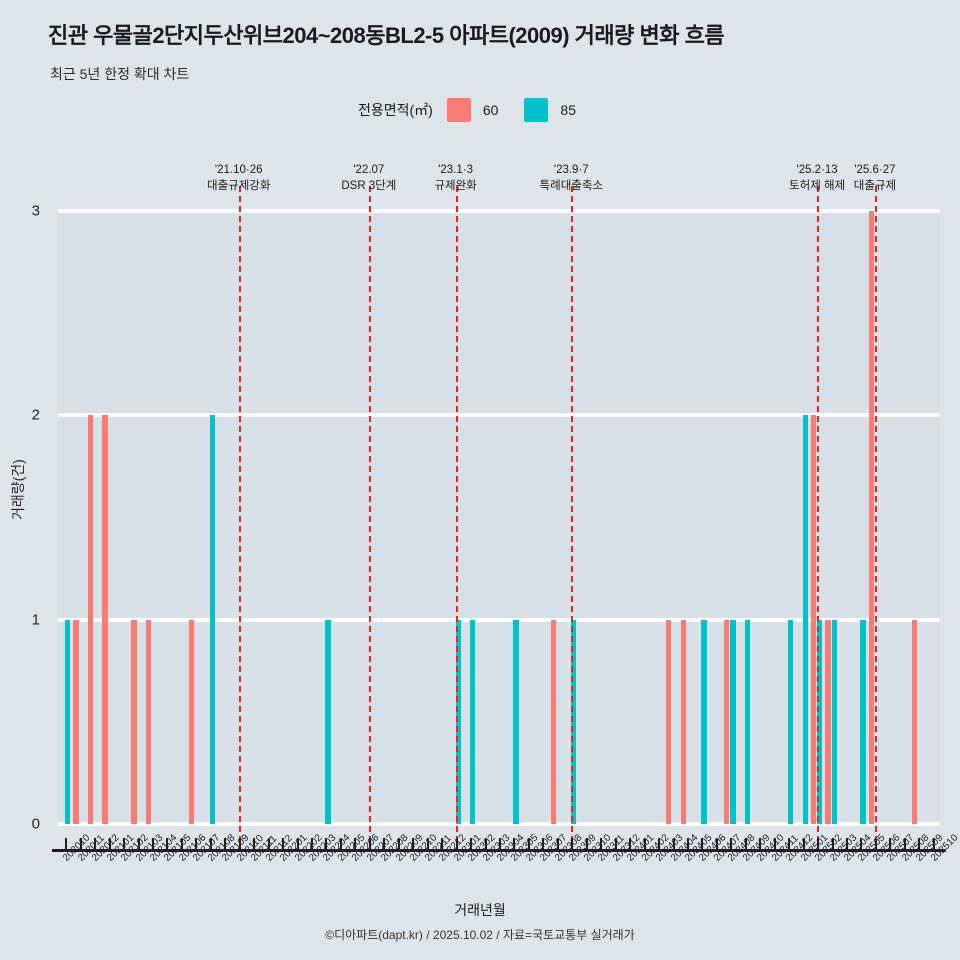 The image size is (960, 960). What do you see at coordinates (369, 186) in the screenshot?
I see `annotation-event-202207: DSR 3단계` at bounding box center [369, 186].